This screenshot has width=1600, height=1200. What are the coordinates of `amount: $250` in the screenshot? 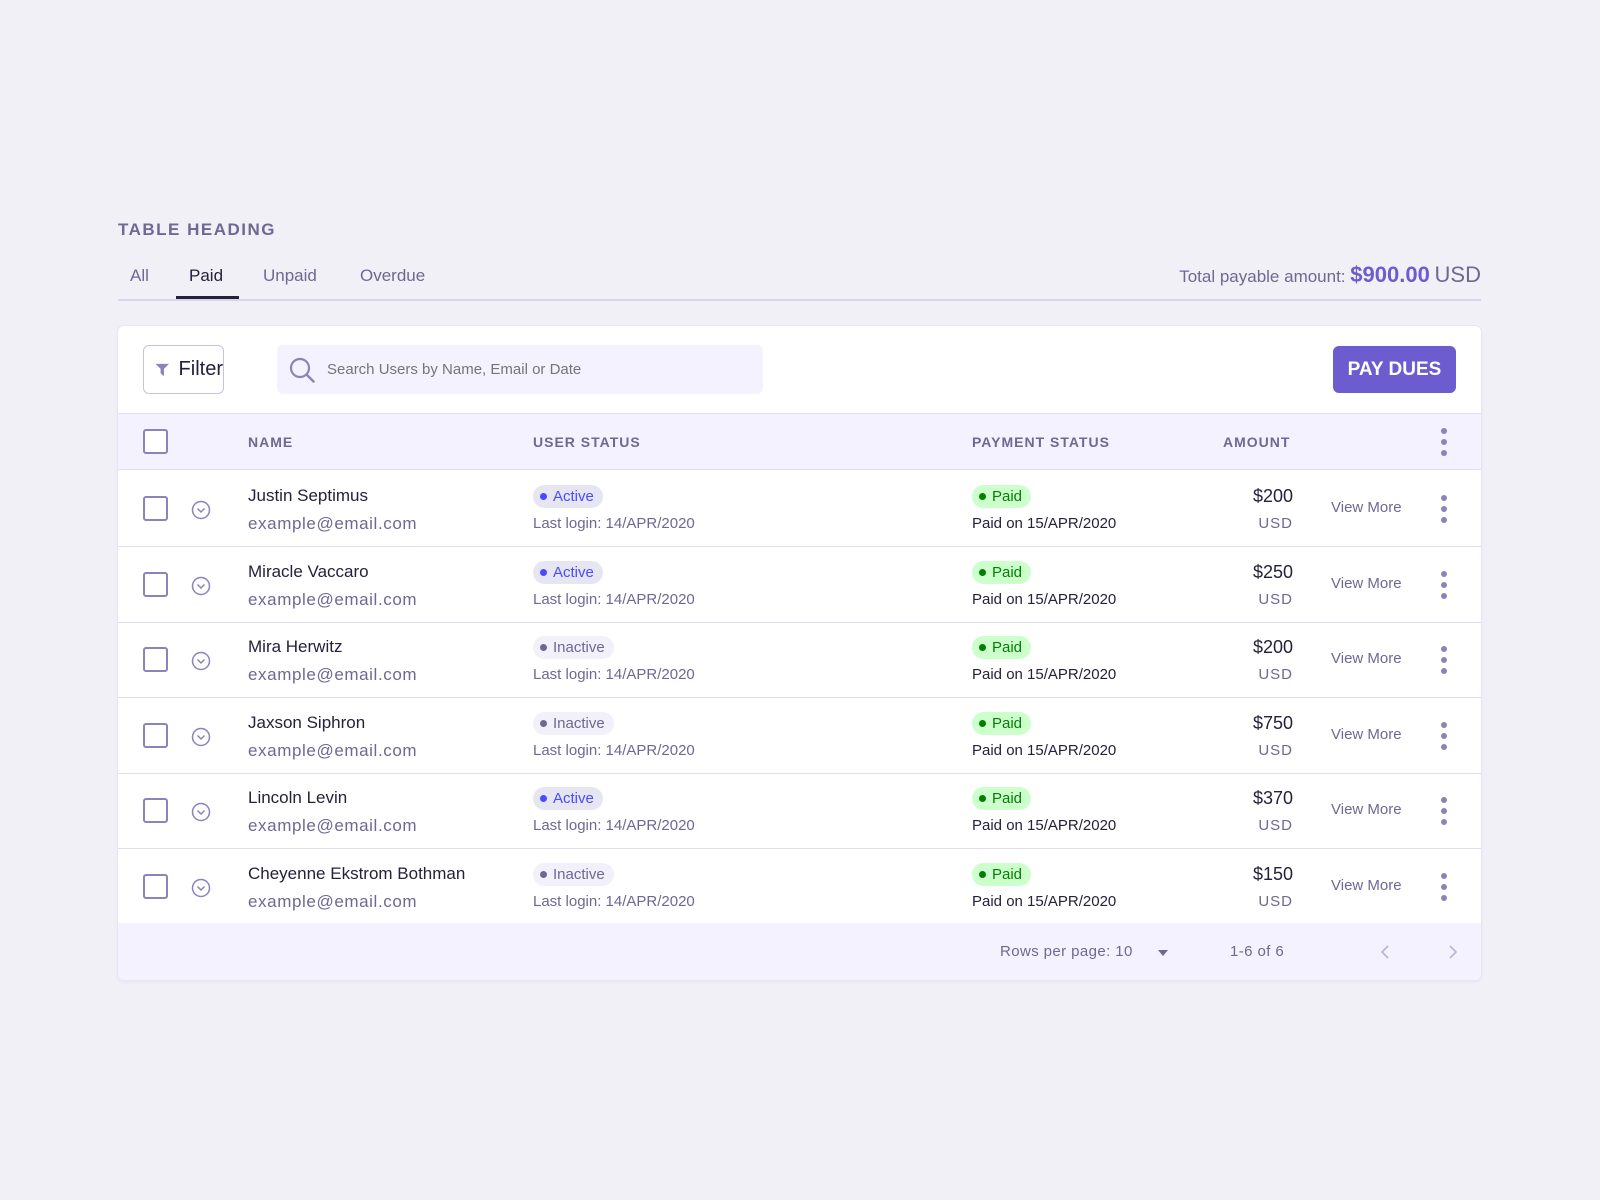 It's located at (1272, 571).